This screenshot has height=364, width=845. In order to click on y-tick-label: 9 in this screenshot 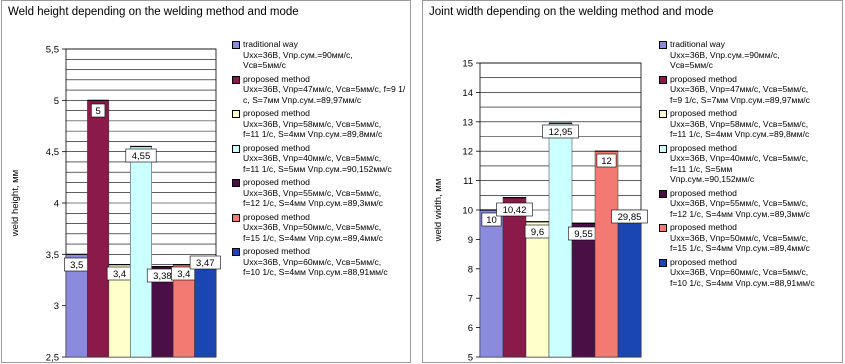, I will do `click(470, 240)`.